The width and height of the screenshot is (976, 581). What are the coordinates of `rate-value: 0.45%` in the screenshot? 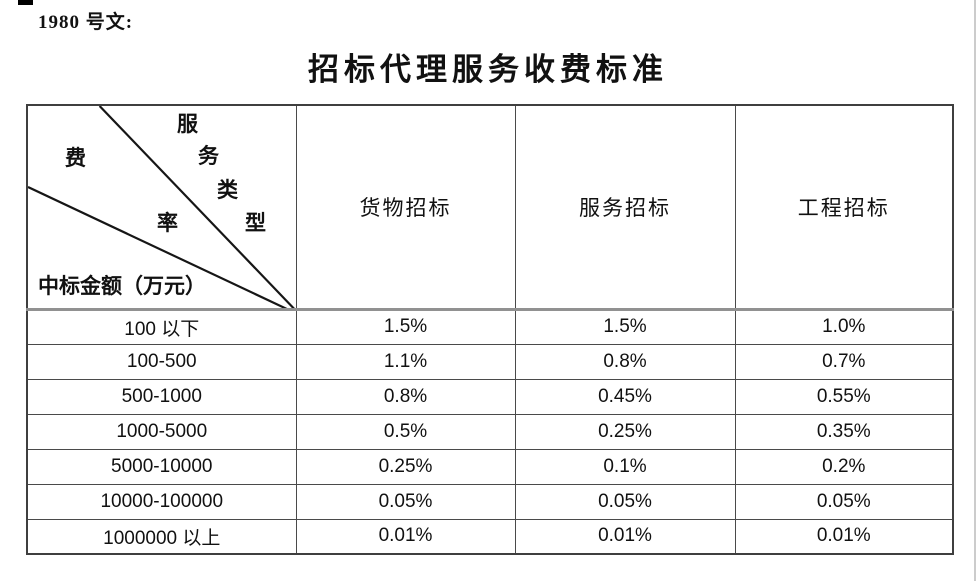 It's located at (625, 396).